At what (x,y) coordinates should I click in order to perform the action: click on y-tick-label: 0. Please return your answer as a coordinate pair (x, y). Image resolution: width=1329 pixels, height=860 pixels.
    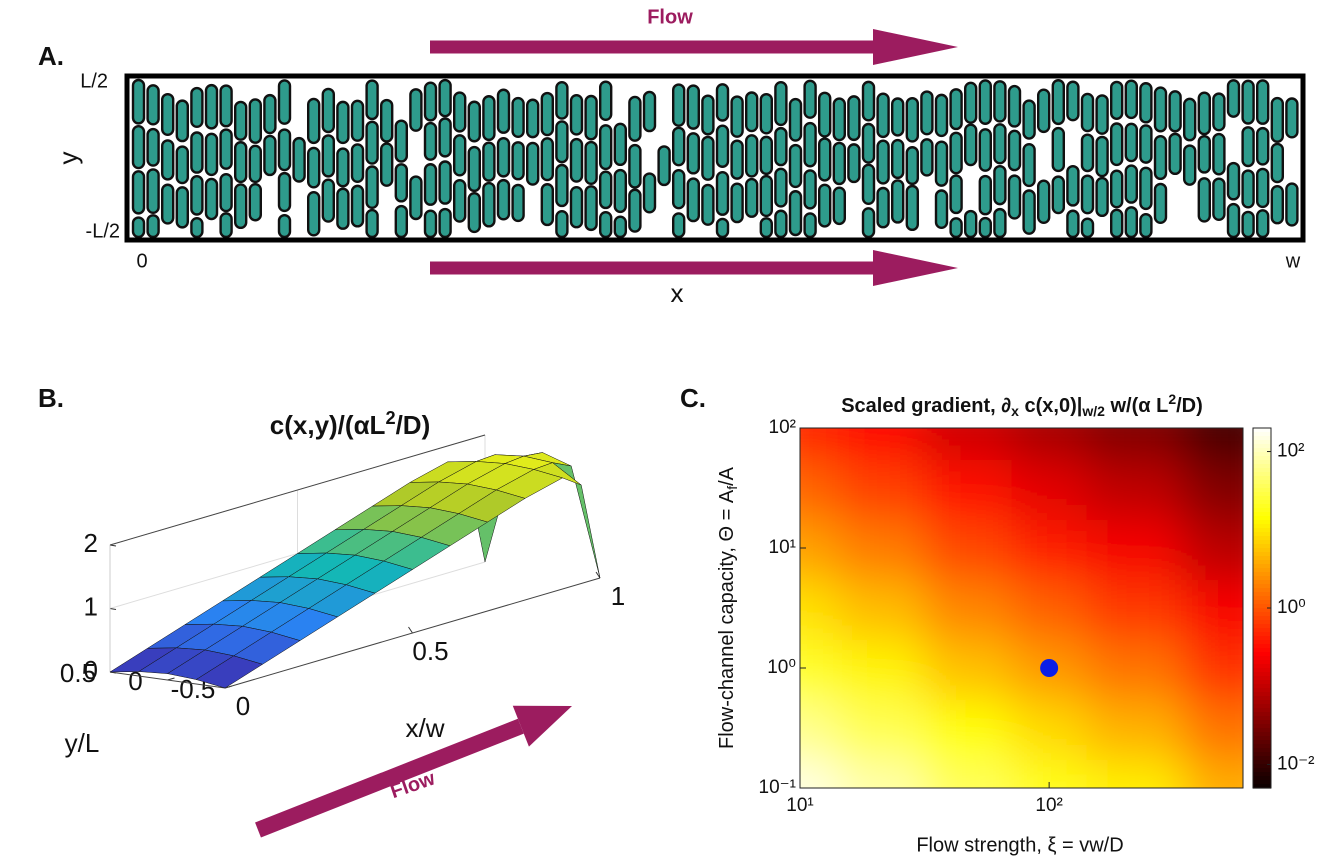
    Looking at the image, I should click on (135, 681).